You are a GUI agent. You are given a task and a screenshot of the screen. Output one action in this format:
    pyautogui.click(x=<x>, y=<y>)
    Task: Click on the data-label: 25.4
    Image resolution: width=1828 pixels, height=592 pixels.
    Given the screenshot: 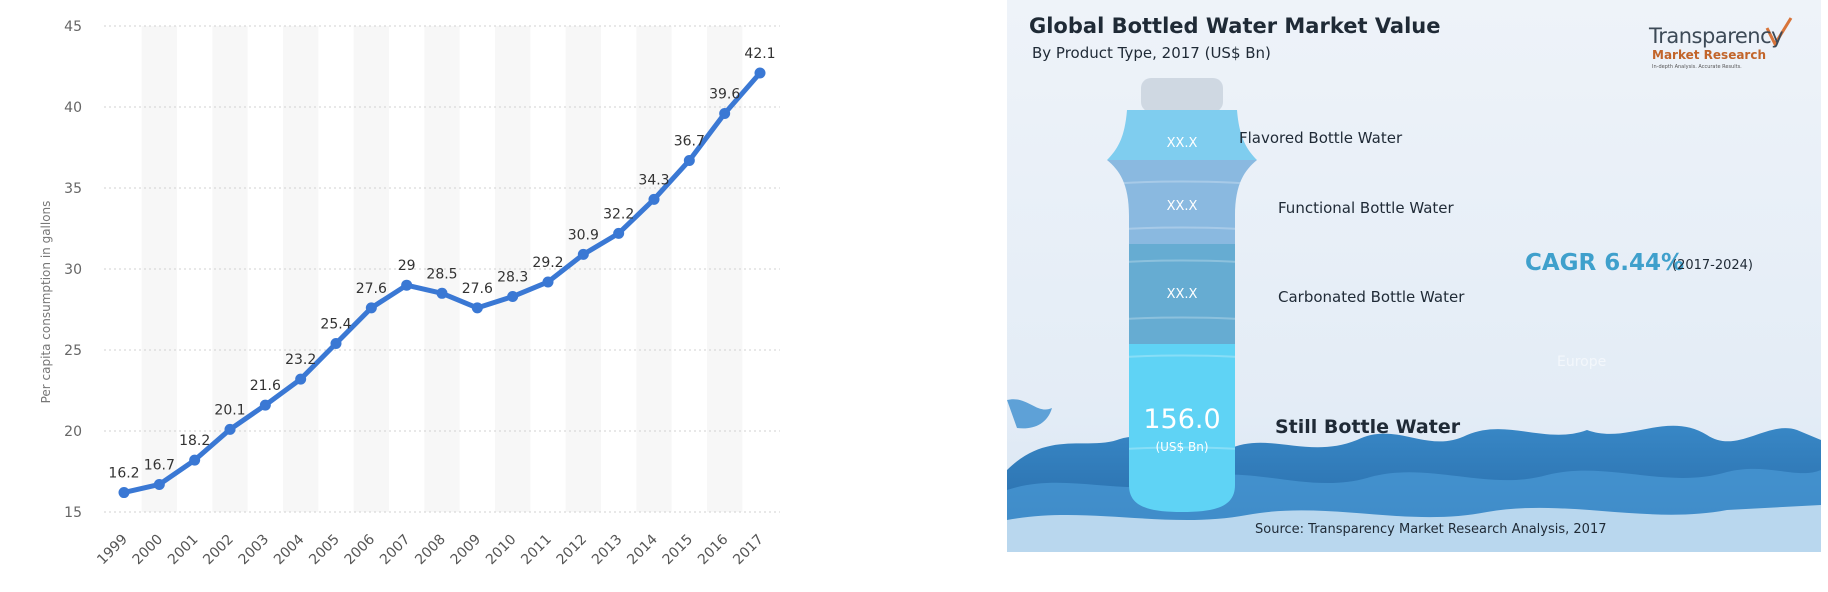 What is the action you would take?
    pyautogui.click(x=335, y=325)
    